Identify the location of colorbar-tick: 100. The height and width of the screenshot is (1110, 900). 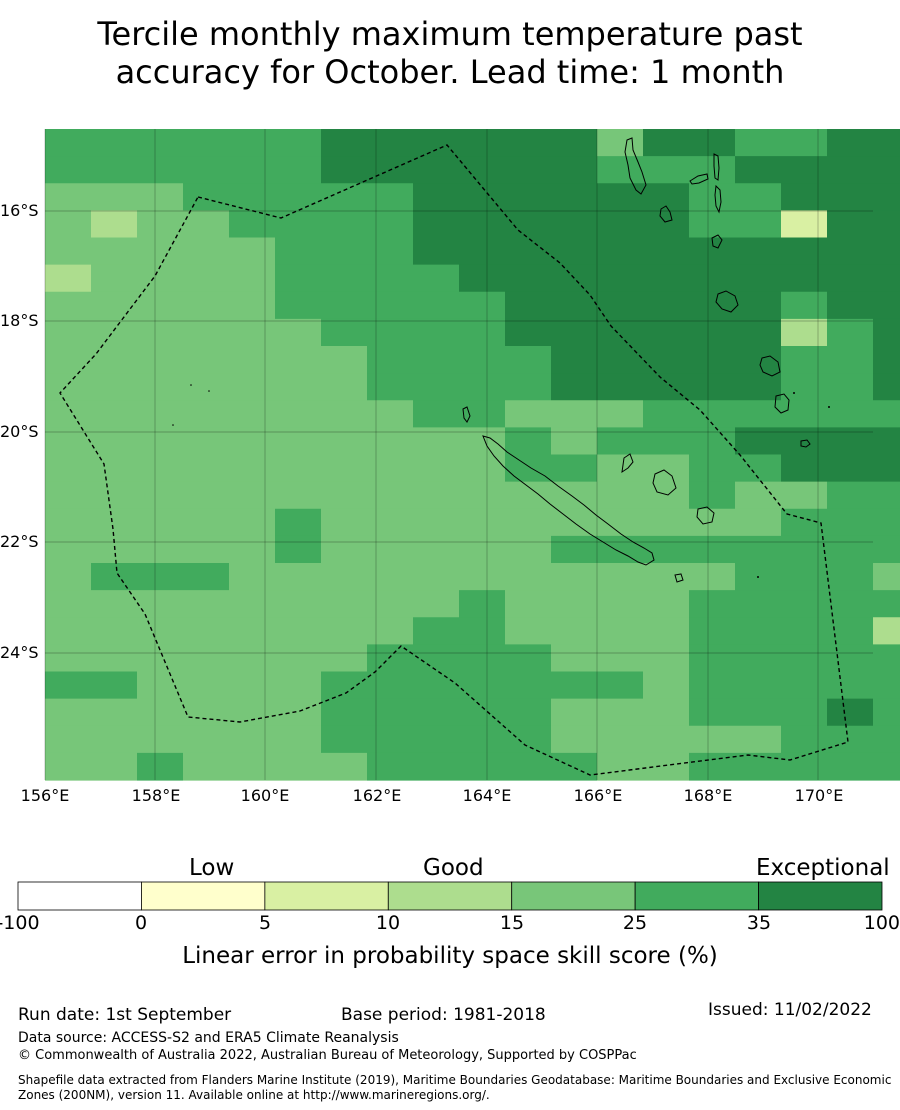
(881, 923).